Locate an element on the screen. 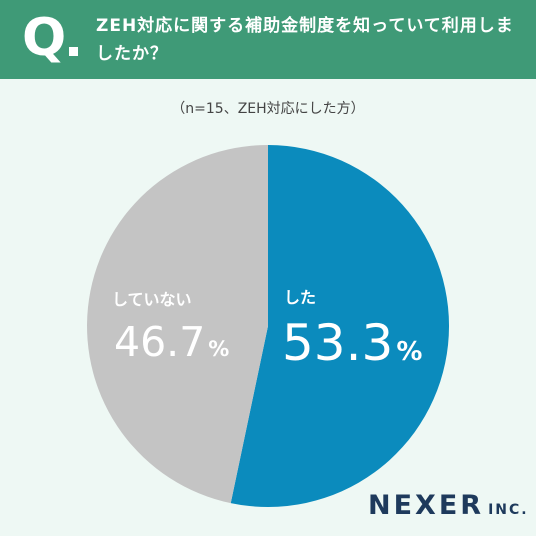  question-mark: Q is located at coordinates (44, 38).